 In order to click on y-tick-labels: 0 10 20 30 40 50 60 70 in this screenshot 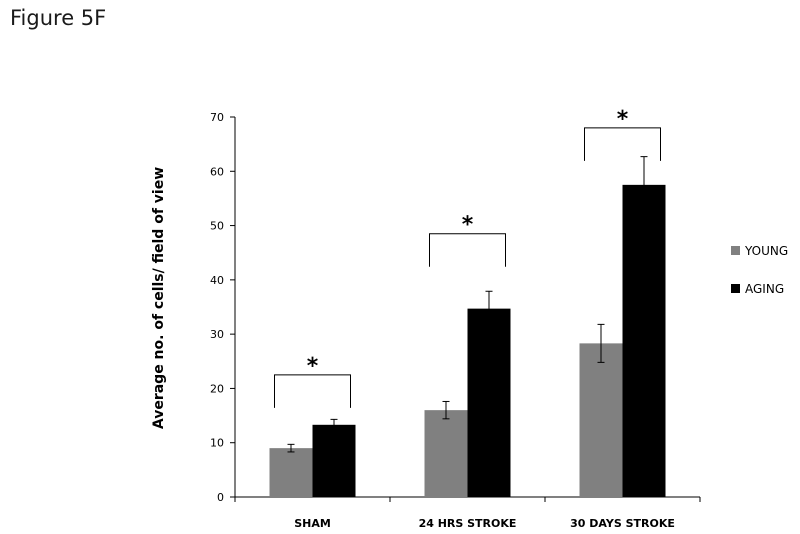, I will do `click(217, 307)`.